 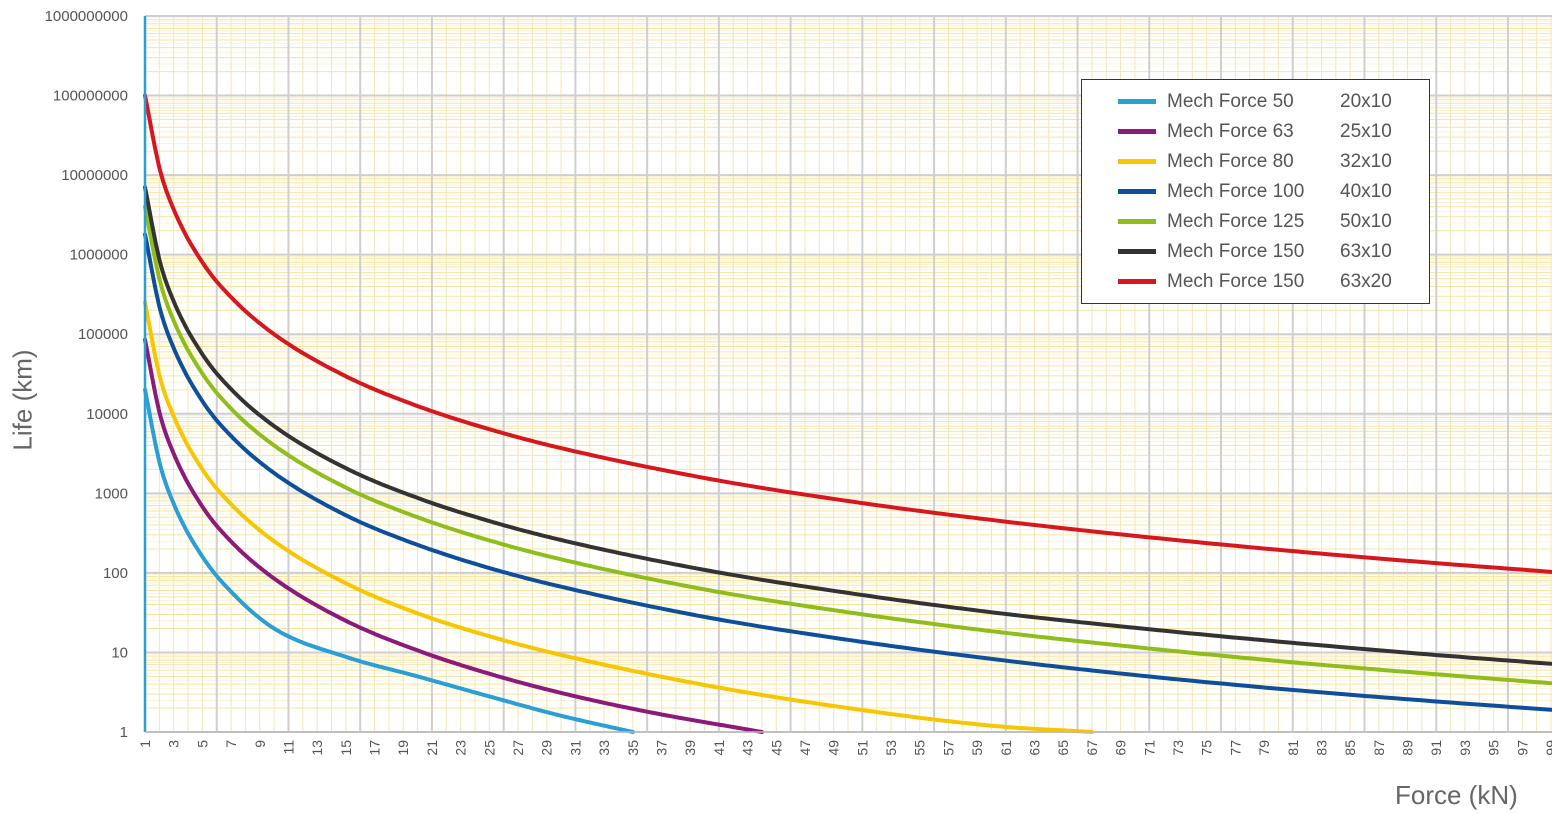 What do you see at coordinates (1379, 748) in the screenshot?
I see `x-tick-label: 87` at bounding box center [1379, 748].